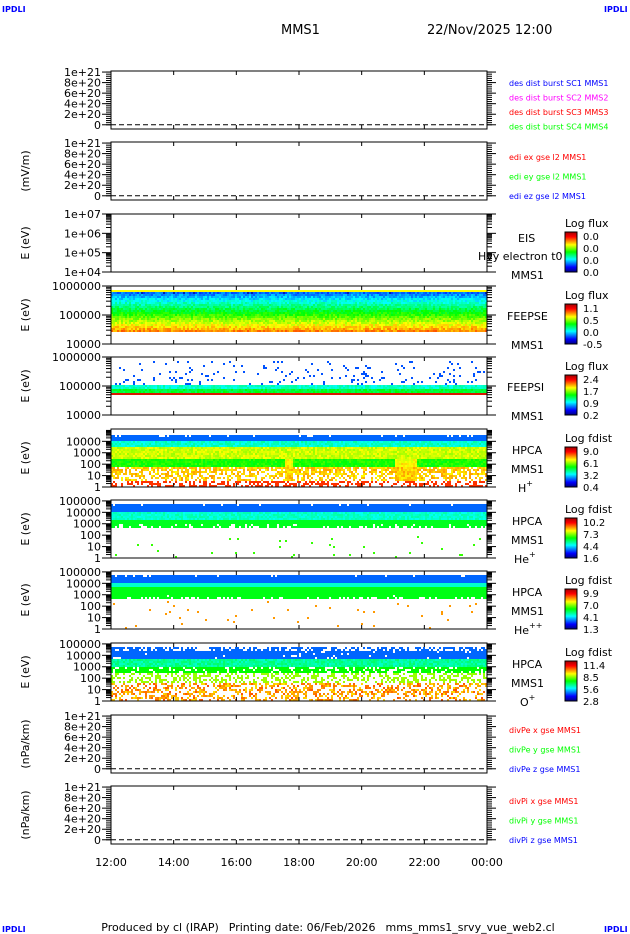  What do you see at coordinates (591, 702) in the screenshot?
I see `colorbar-tick-label: 2.8` at bounding box center [591, 702].